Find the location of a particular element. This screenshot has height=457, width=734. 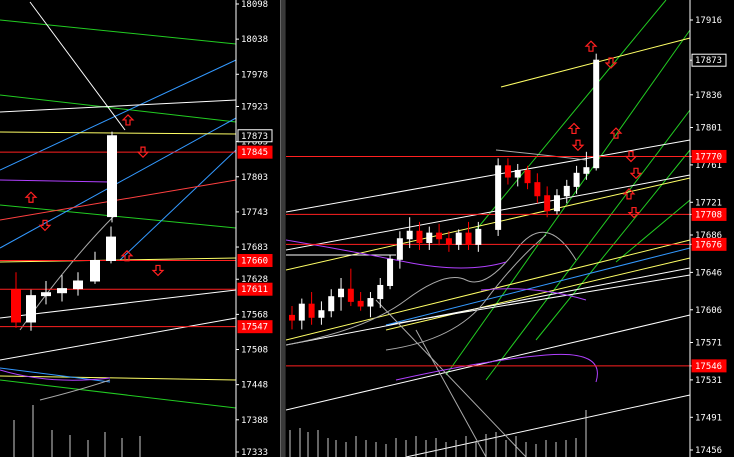

left-indicator-curve is located at coordinates (75, 390).